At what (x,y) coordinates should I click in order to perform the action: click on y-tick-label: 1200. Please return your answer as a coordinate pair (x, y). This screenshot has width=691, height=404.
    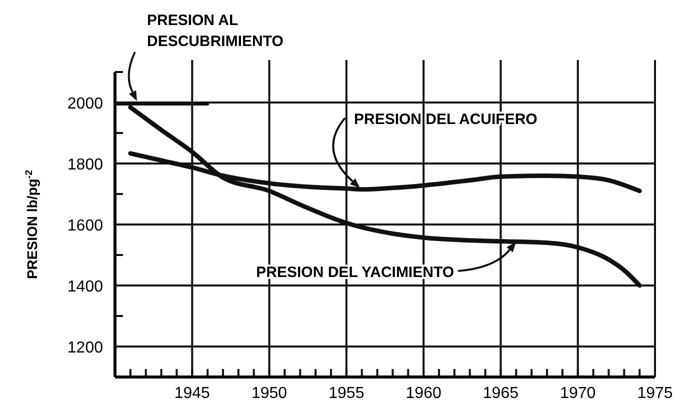
    Looking at the image, I should click on (85, 348).